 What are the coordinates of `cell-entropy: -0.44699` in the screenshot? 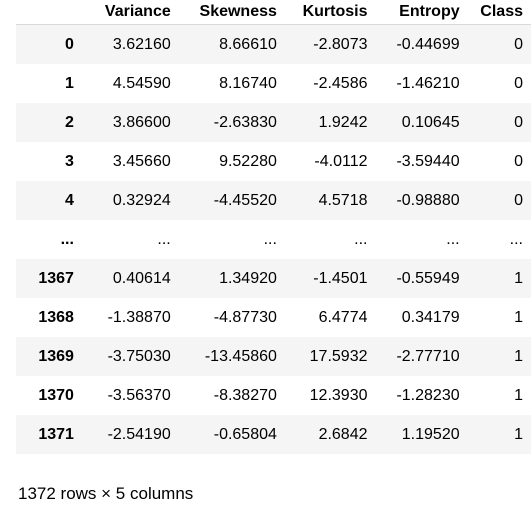 It's located at (428, 44).